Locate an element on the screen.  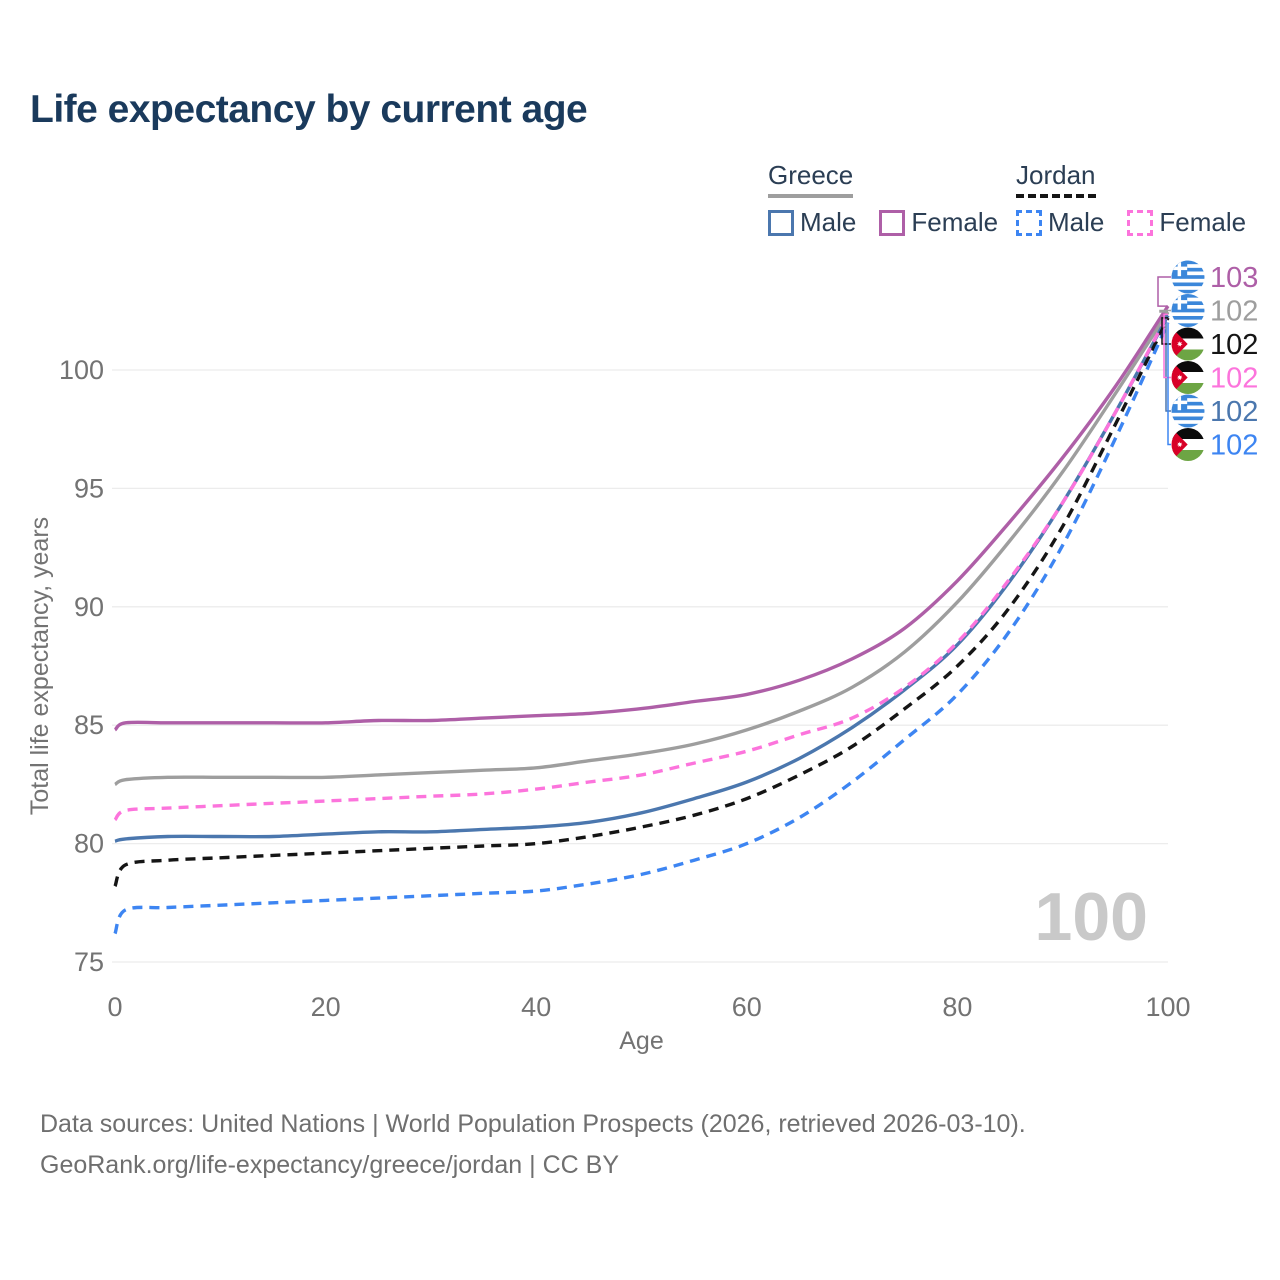
end-value-label-greece-female: 103 is located at coordinates (1234, 278).